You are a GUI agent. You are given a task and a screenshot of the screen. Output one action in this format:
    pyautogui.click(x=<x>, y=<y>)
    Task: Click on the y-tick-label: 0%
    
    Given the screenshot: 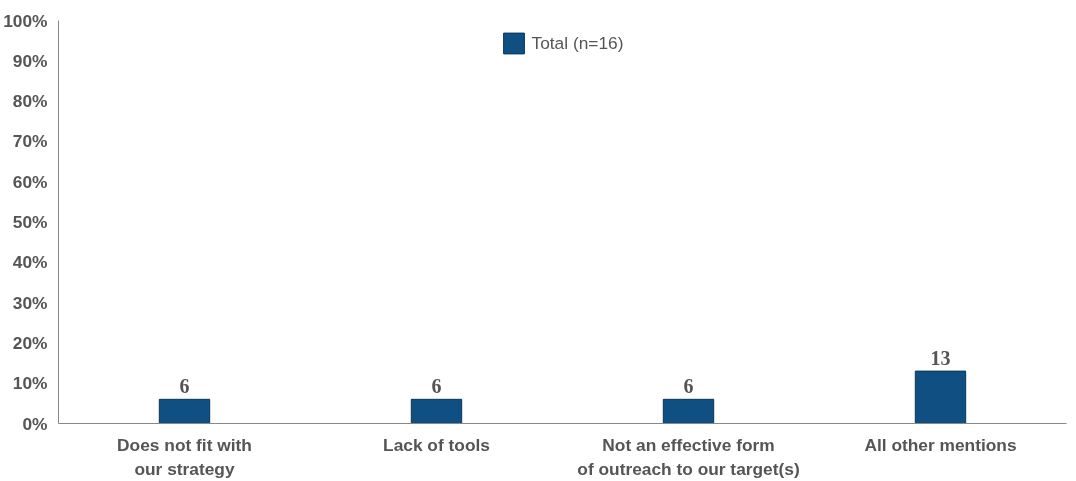 What is the action you would take?
    pyautogui.click(x=35, y=423)
    